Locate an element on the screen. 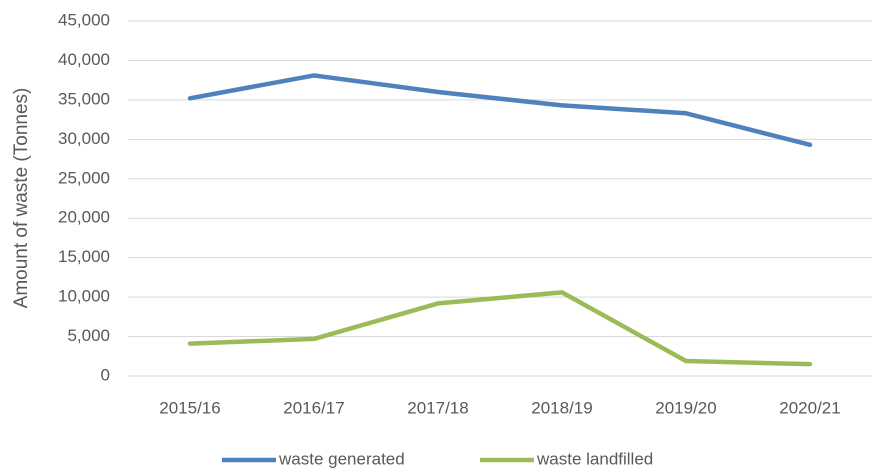  legend-label: waste generated is located at coordinates (341, 458).